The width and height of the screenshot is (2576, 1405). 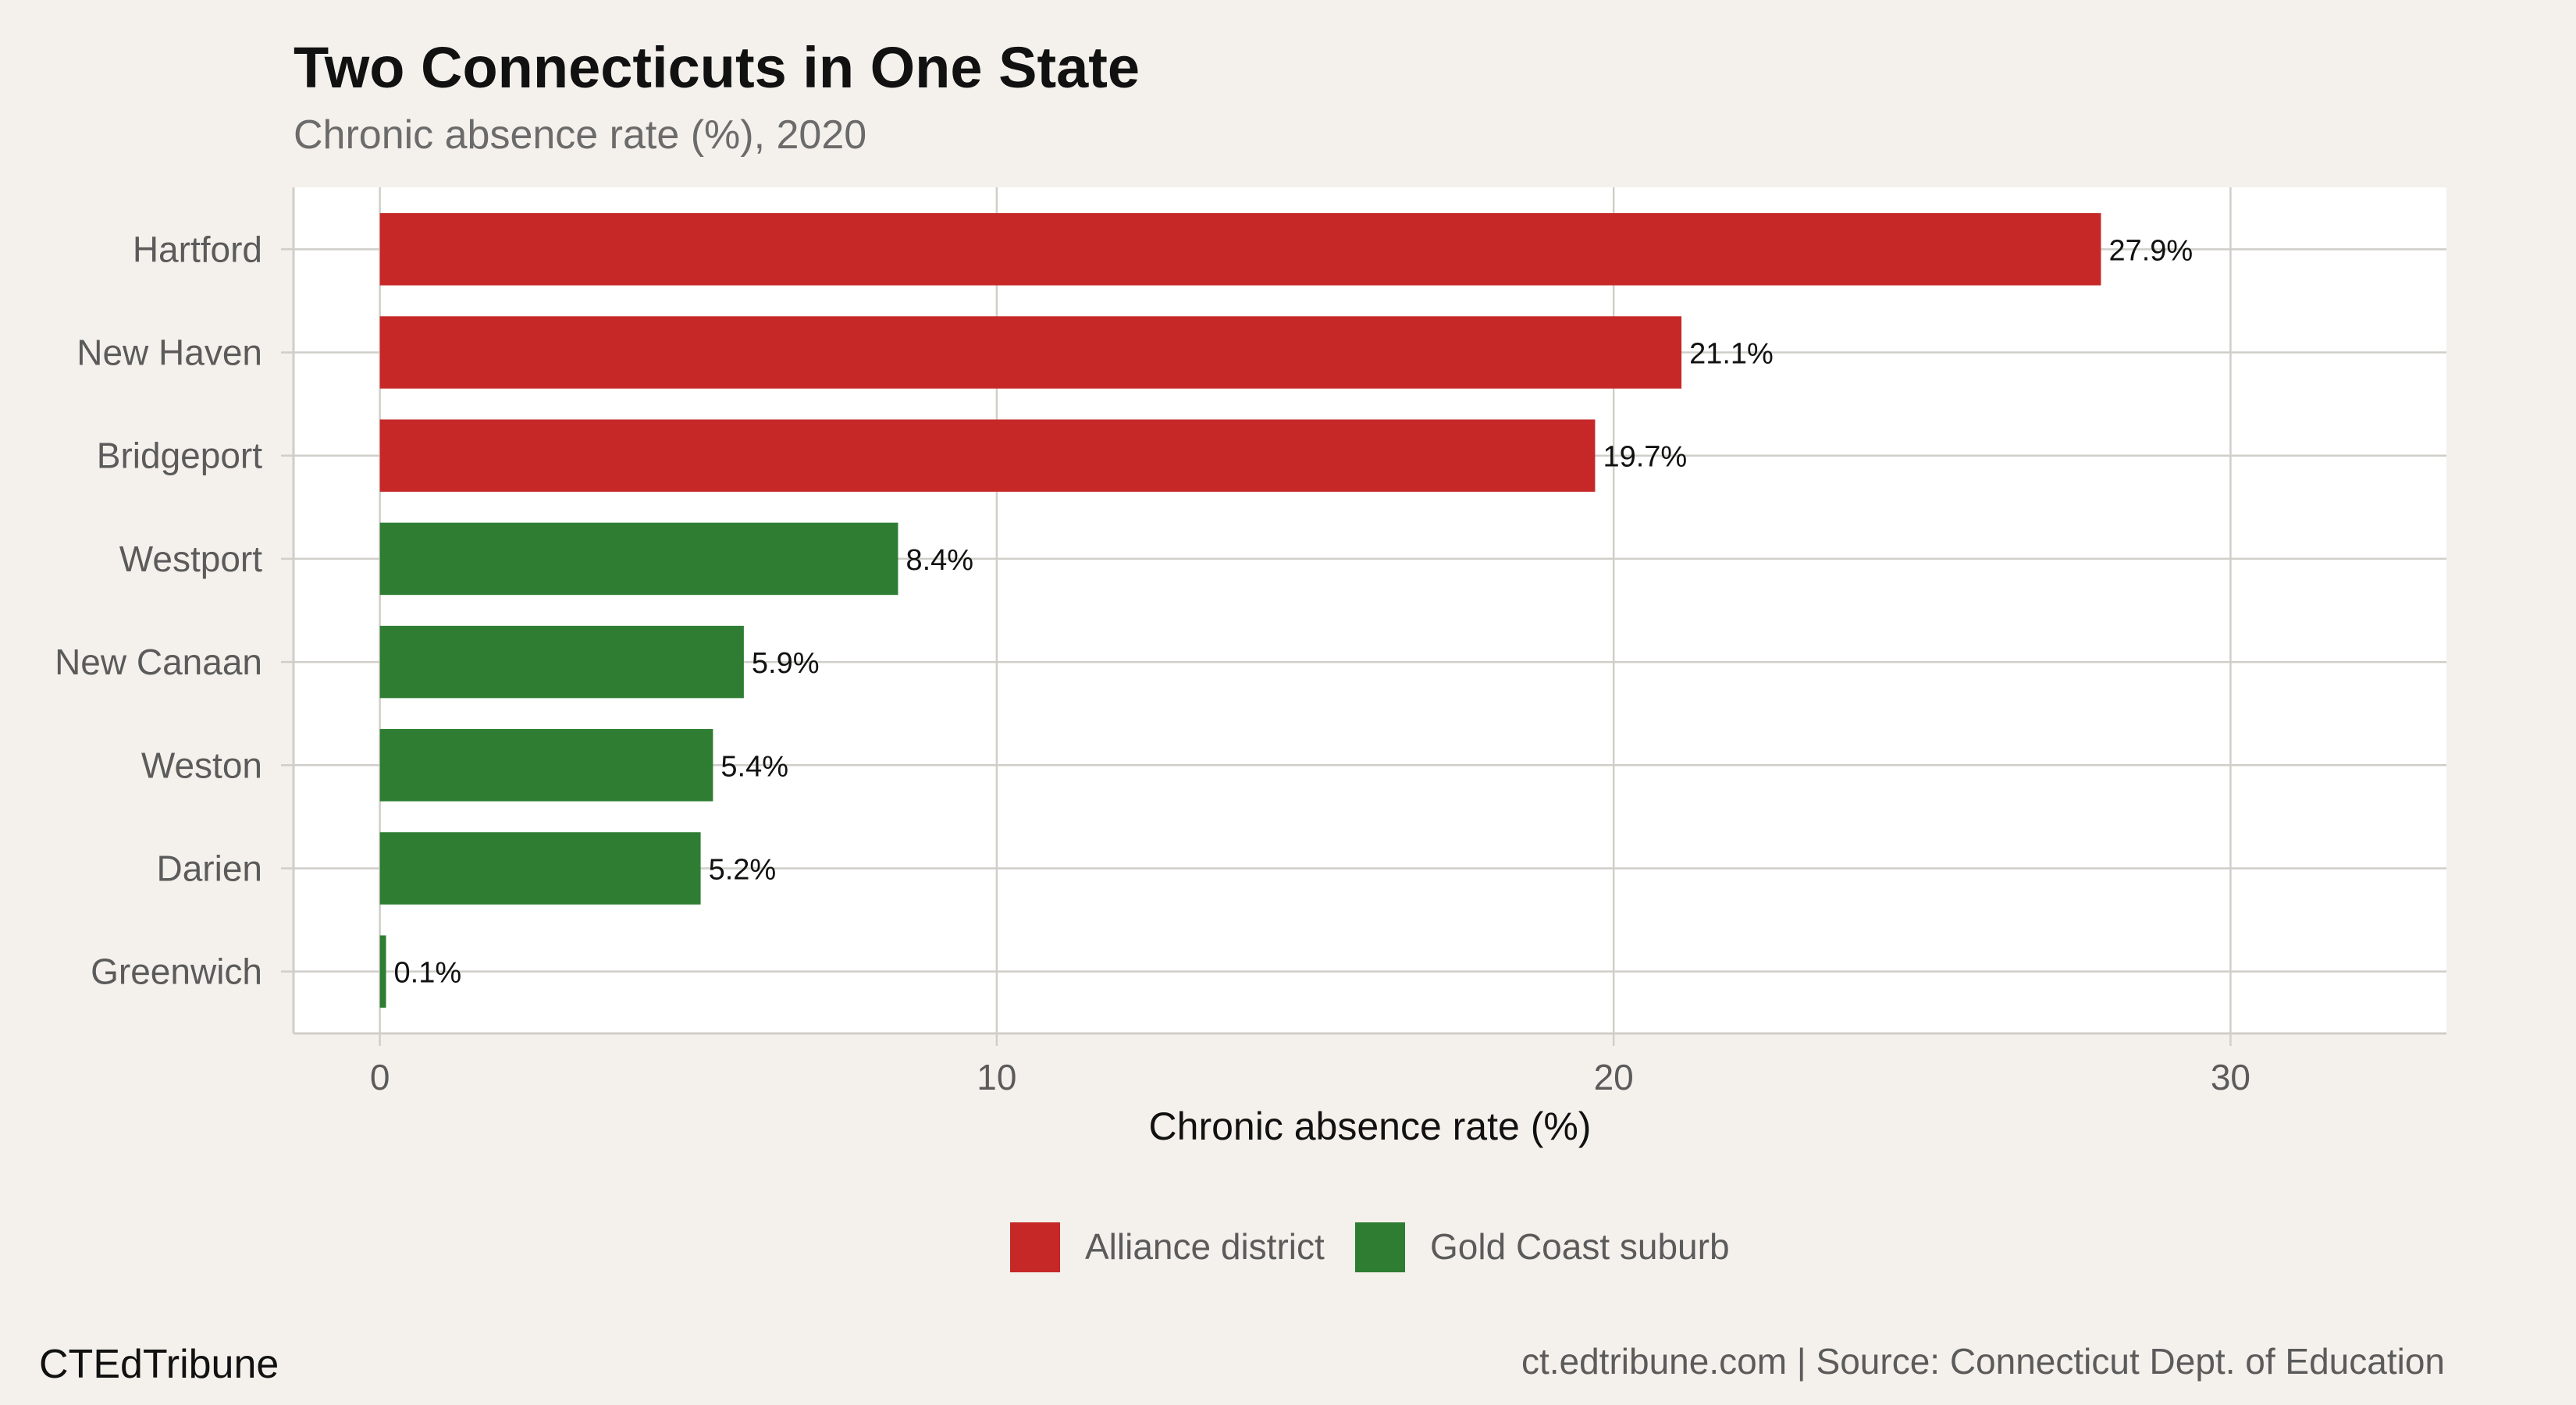 I want to click on category-label-greenwich: Greenwich, so click(x=176, y=971).